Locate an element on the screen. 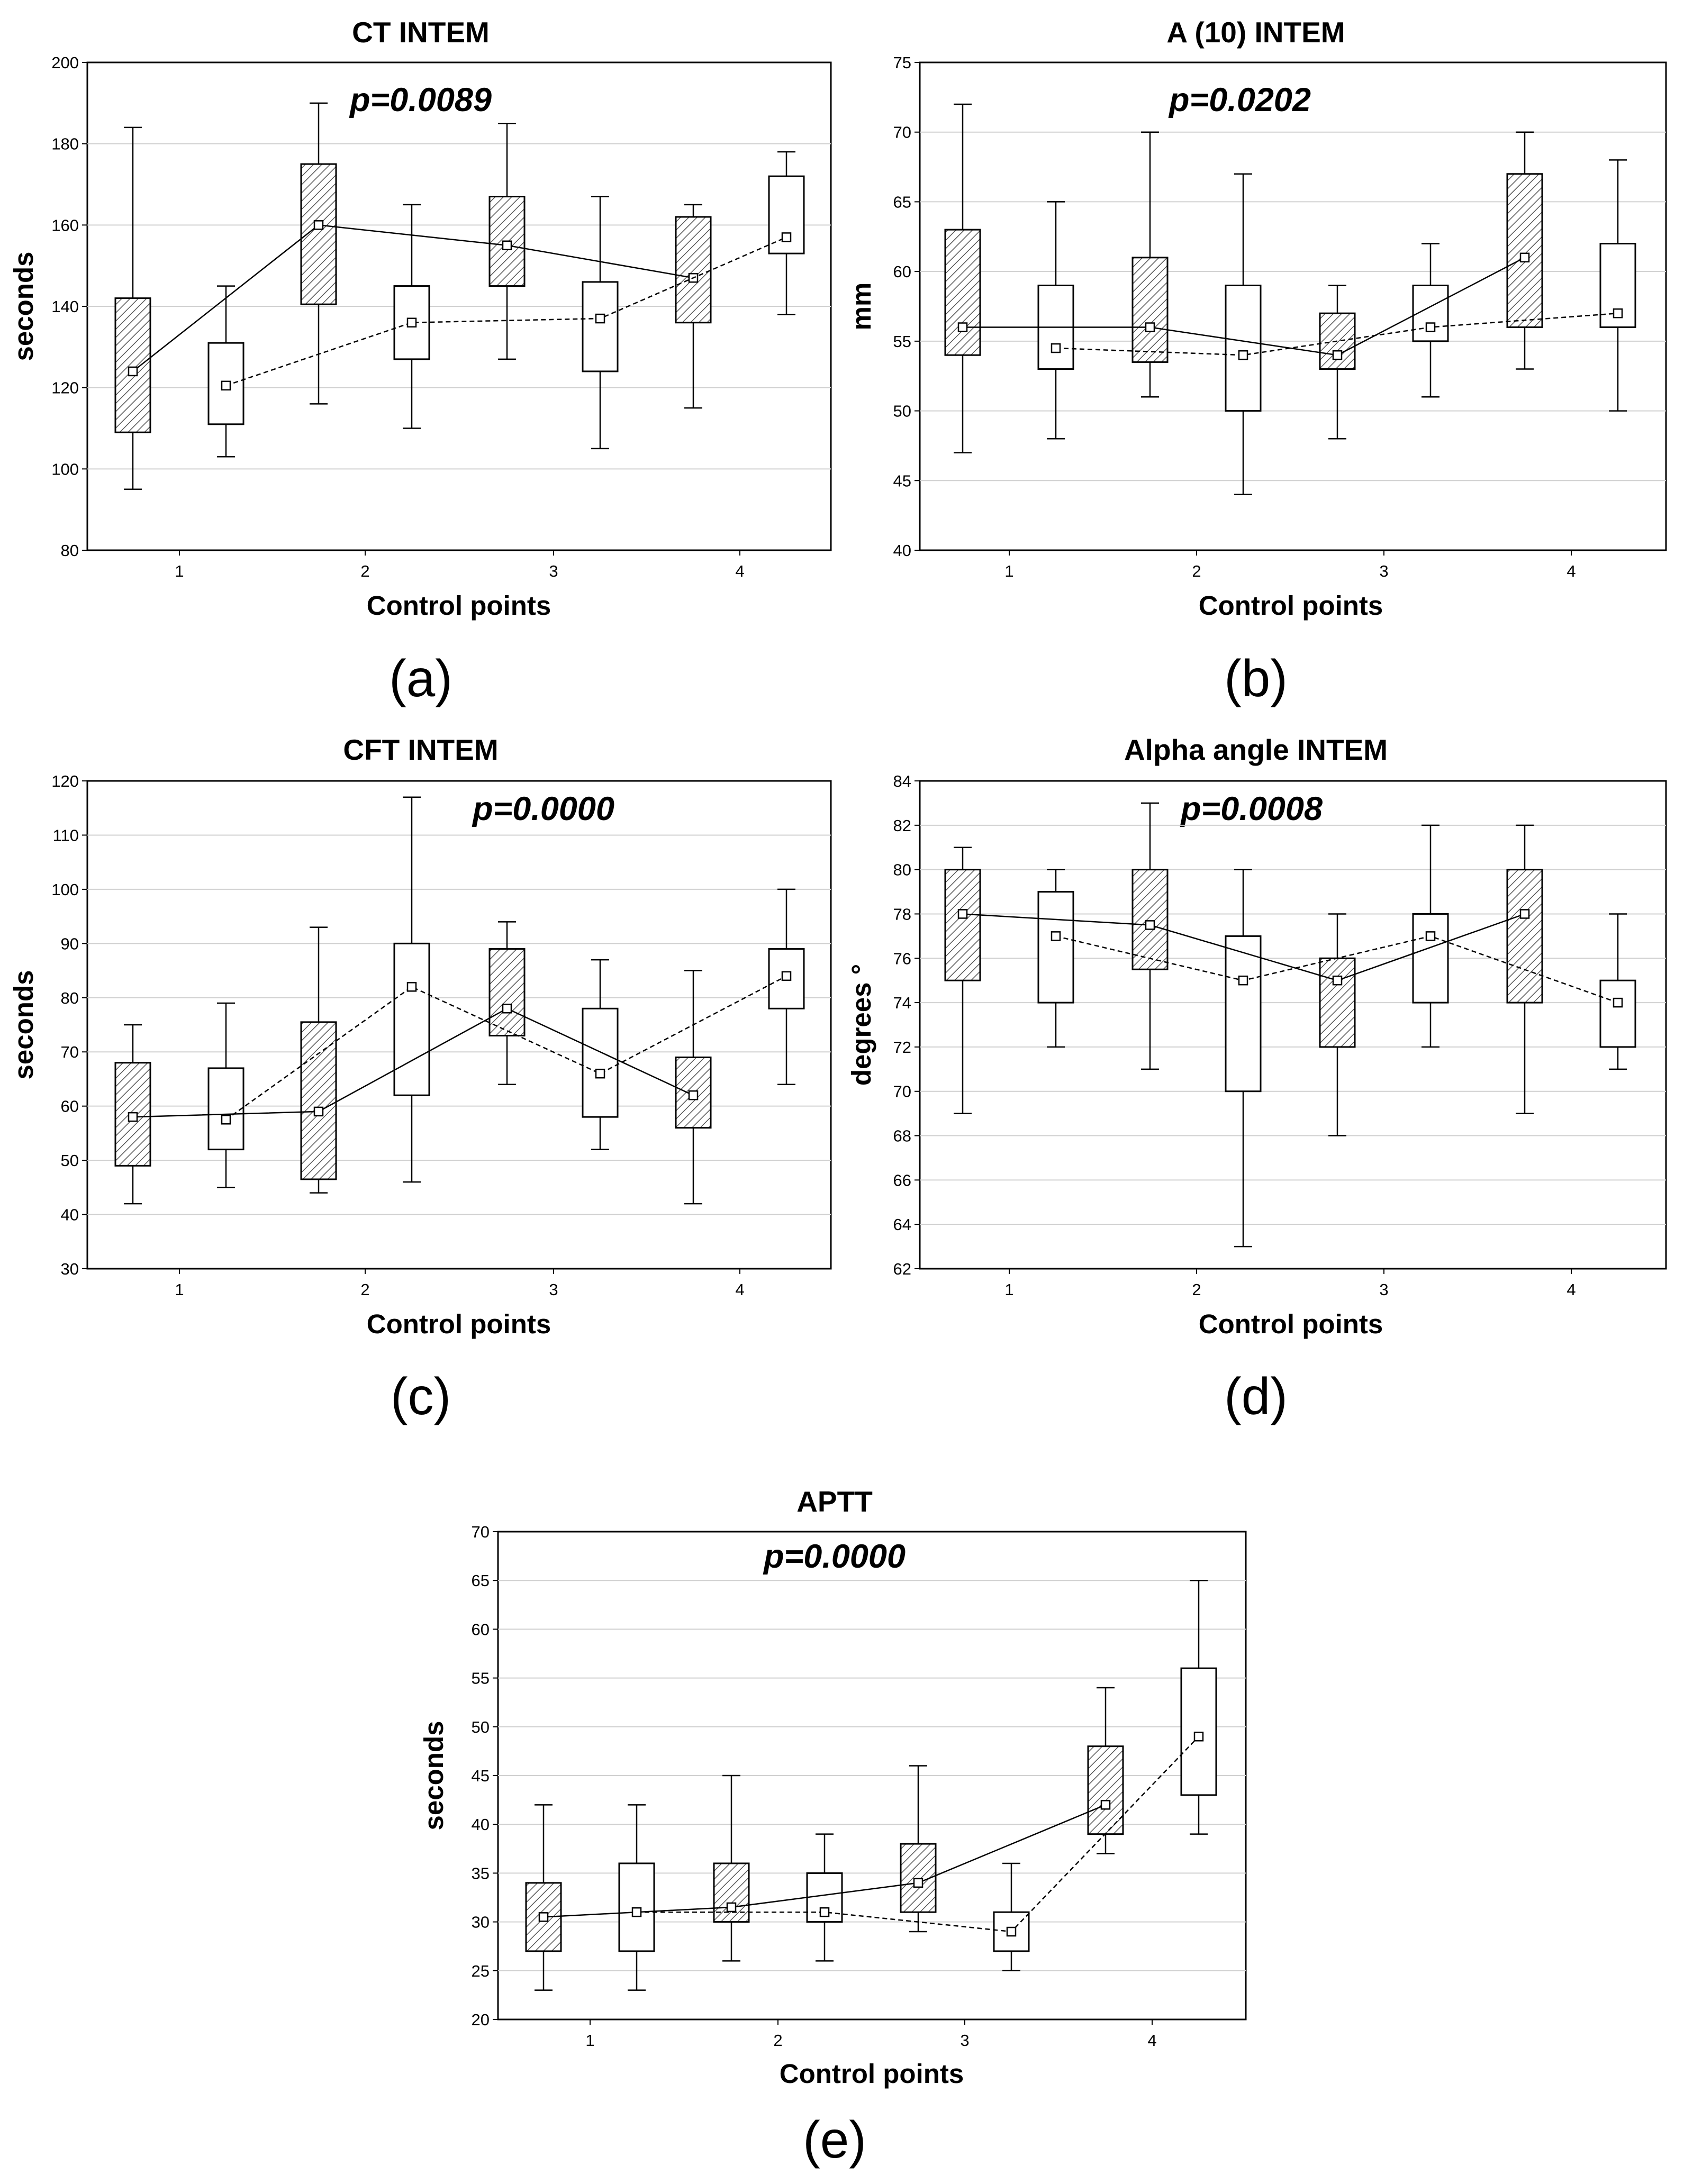  panel-b-y-tick-label: 75 is located at coordinates (902, 63).